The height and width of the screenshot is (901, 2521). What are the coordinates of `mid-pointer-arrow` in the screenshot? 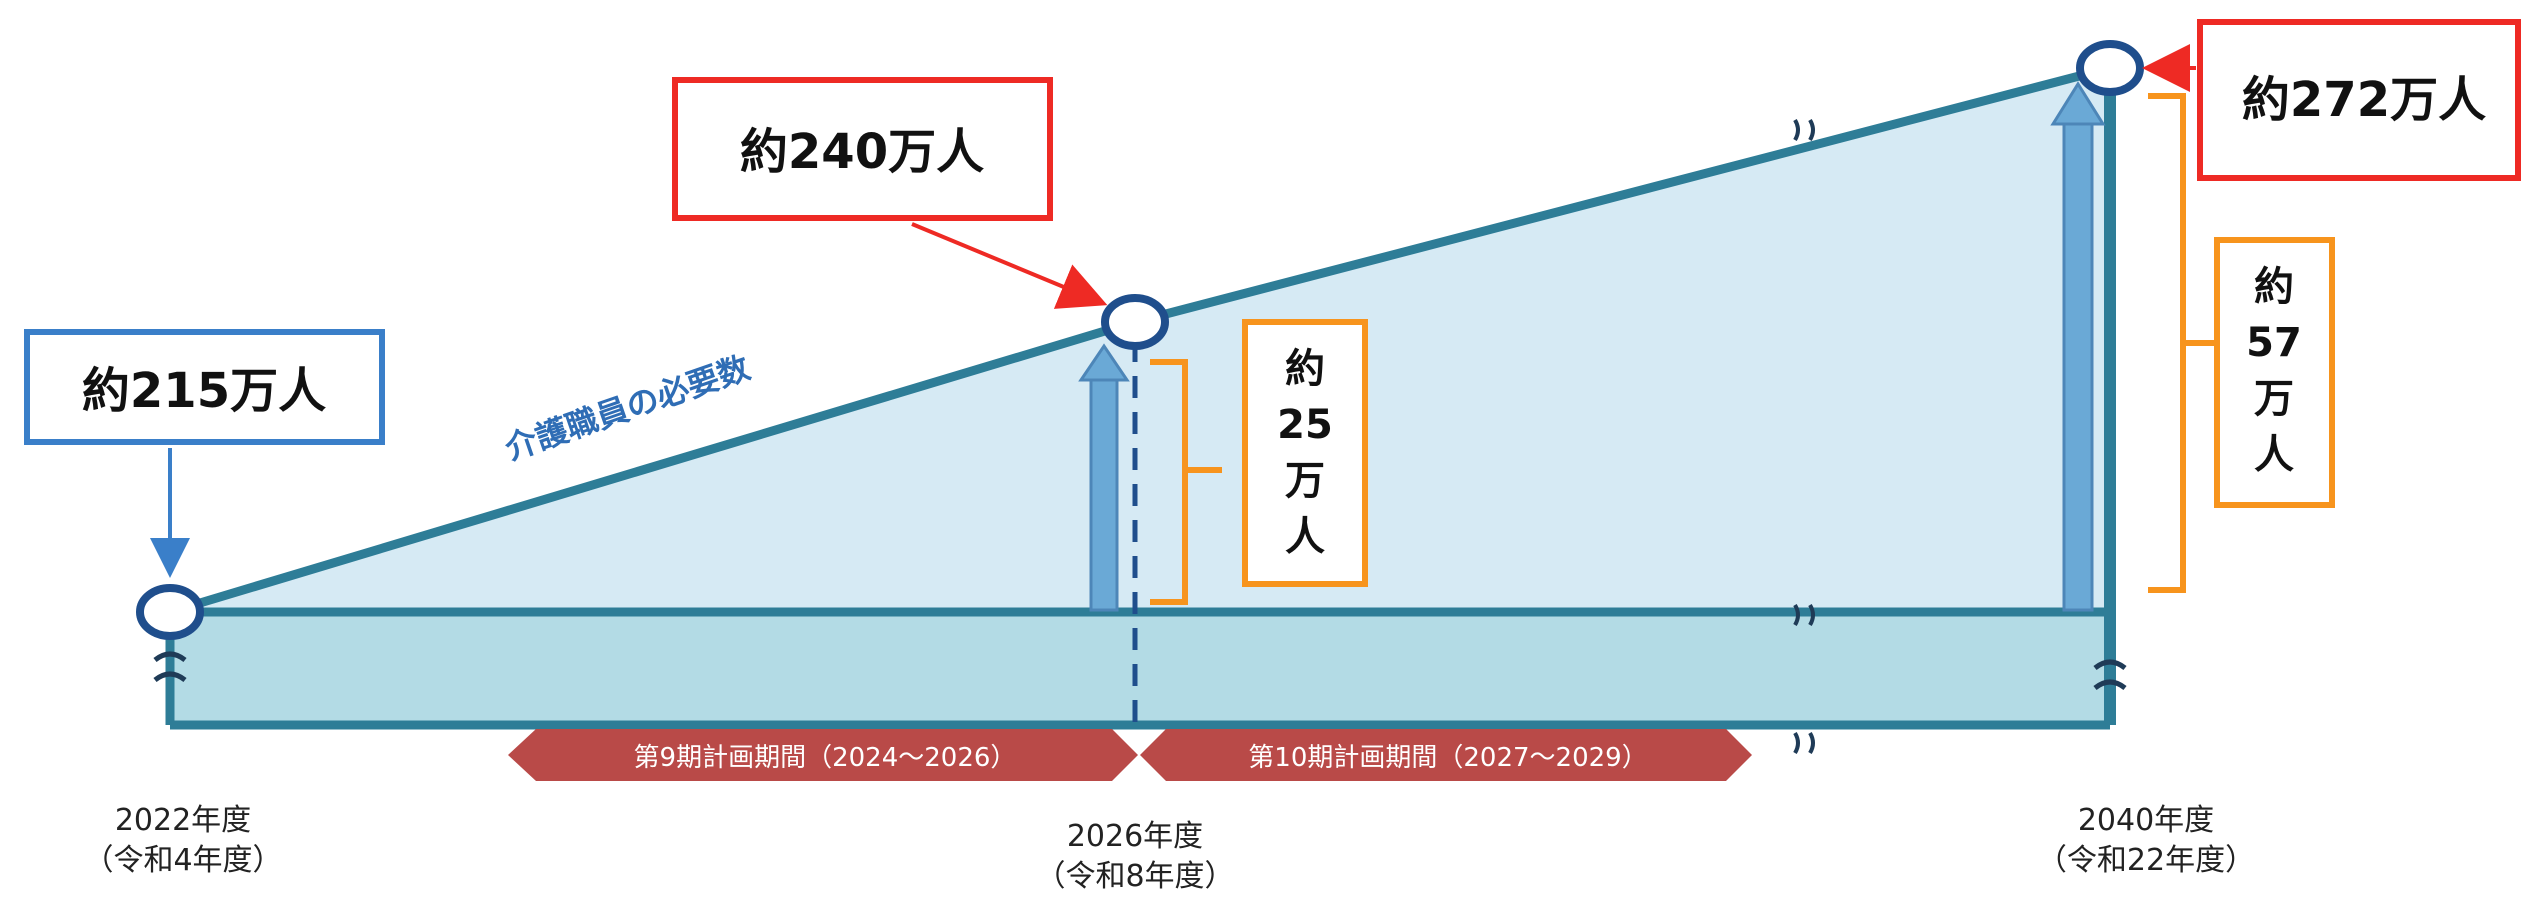 It's located at (1009, 265).